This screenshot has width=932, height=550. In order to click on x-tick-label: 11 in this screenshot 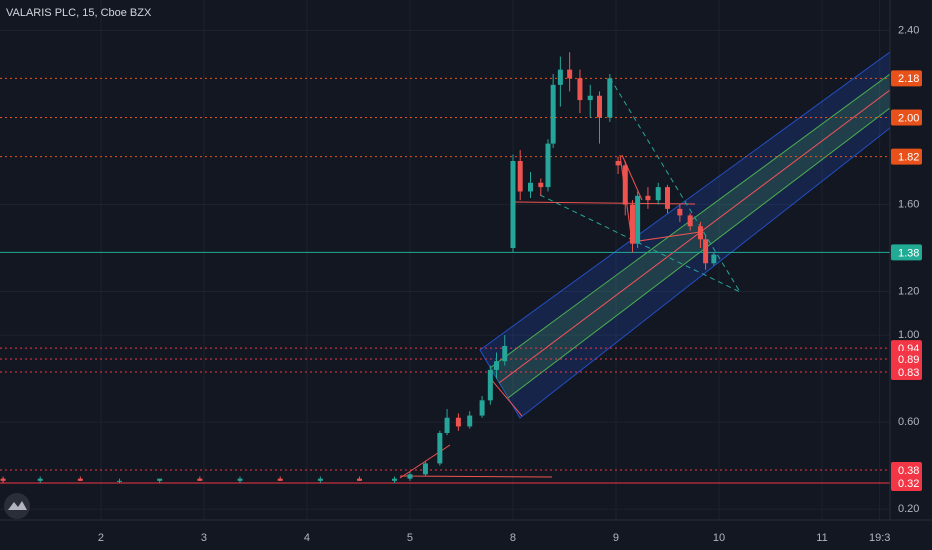, I will do `click(821, 538)`.